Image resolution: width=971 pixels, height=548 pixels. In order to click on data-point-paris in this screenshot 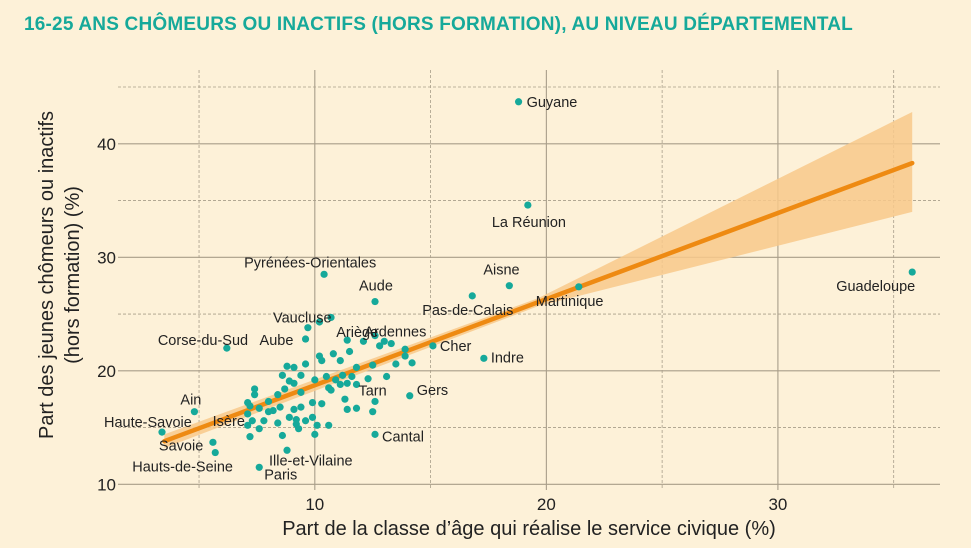, I will do `click(259, 467)`.